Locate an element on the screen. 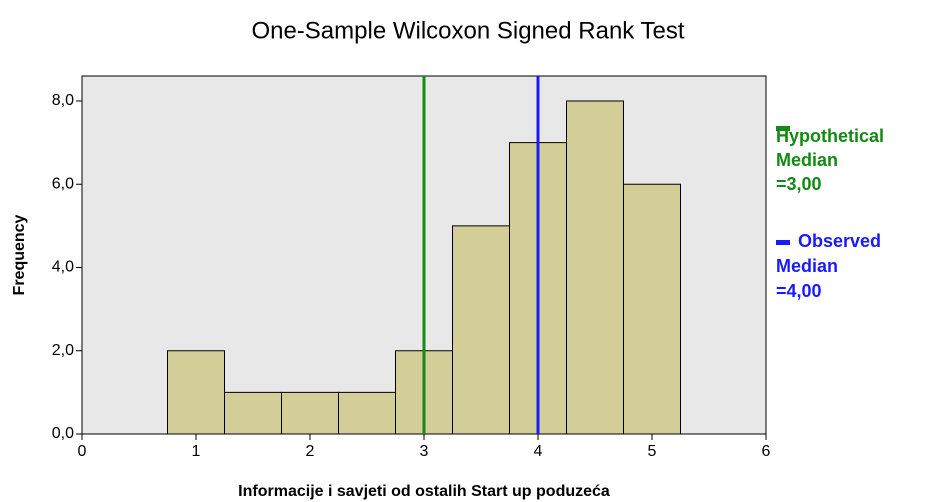  legend-label: Observed is located at coordinates (839, 241).